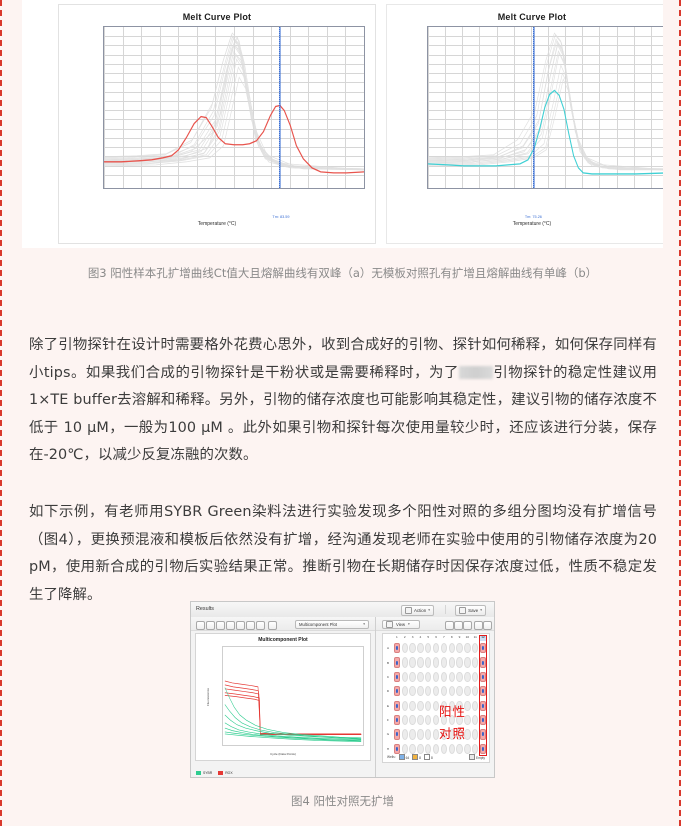  I want to click on plate-well-D7, so click(444, 691).